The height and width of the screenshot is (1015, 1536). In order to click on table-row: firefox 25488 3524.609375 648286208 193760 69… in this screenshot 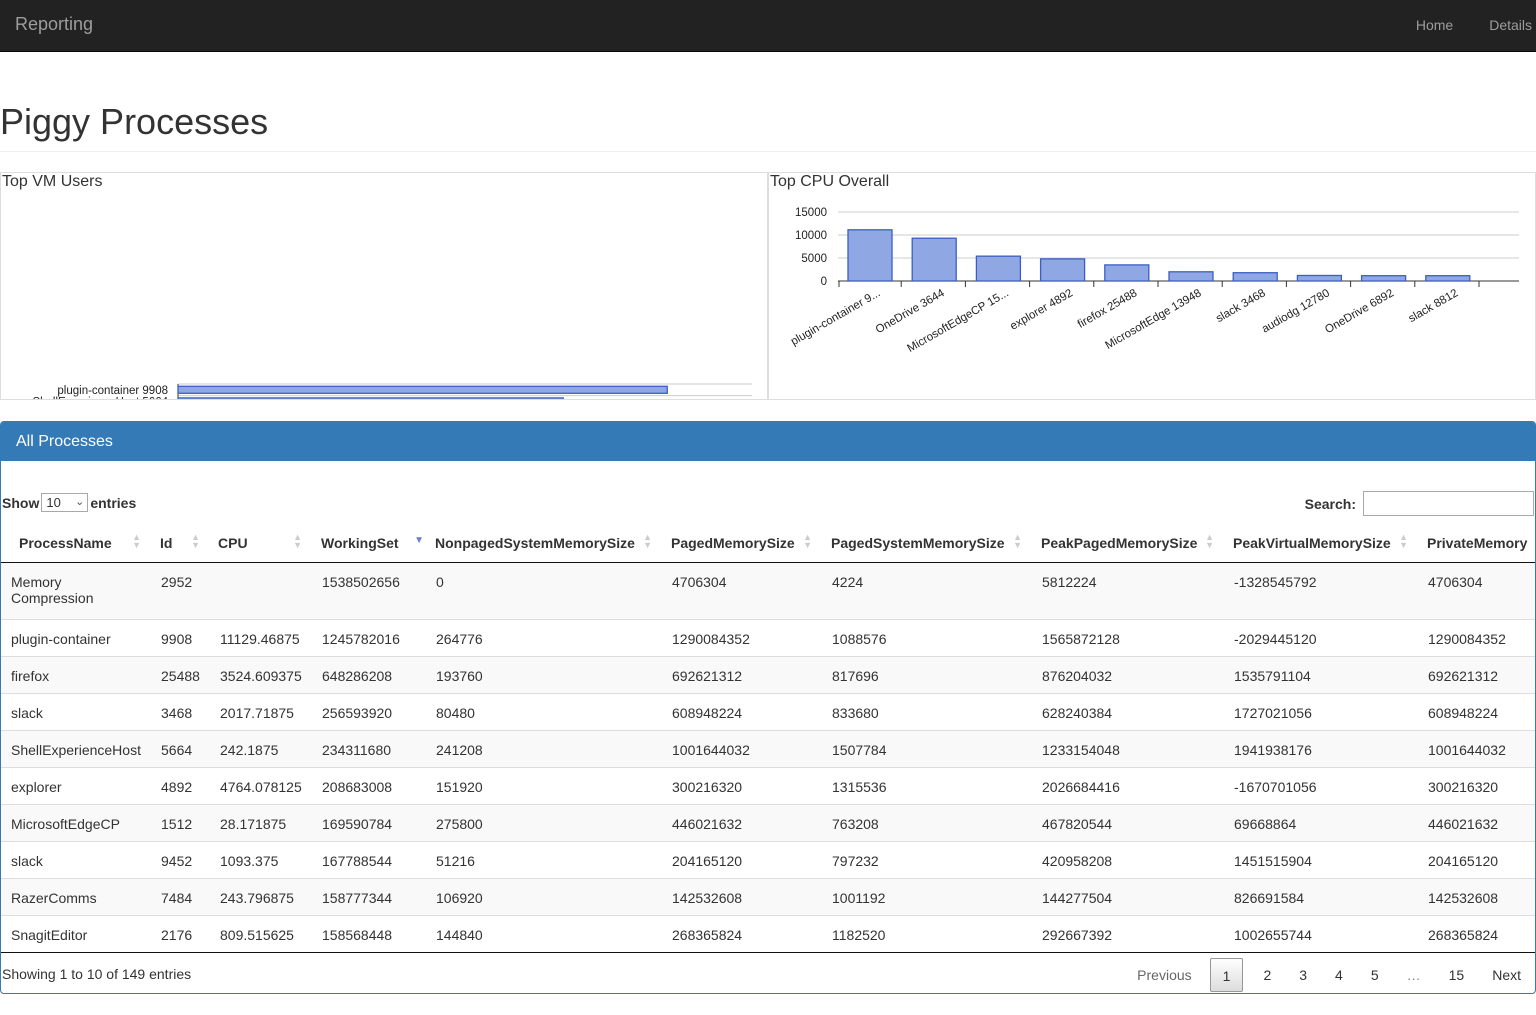, I will do `click(768, 675)`.